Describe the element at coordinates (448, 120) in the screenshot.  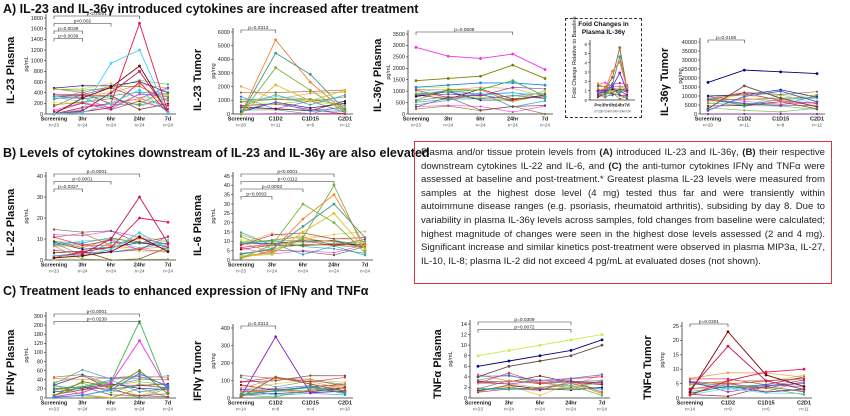
I see `il36g-plasma-xcat: 3hr` at that location.